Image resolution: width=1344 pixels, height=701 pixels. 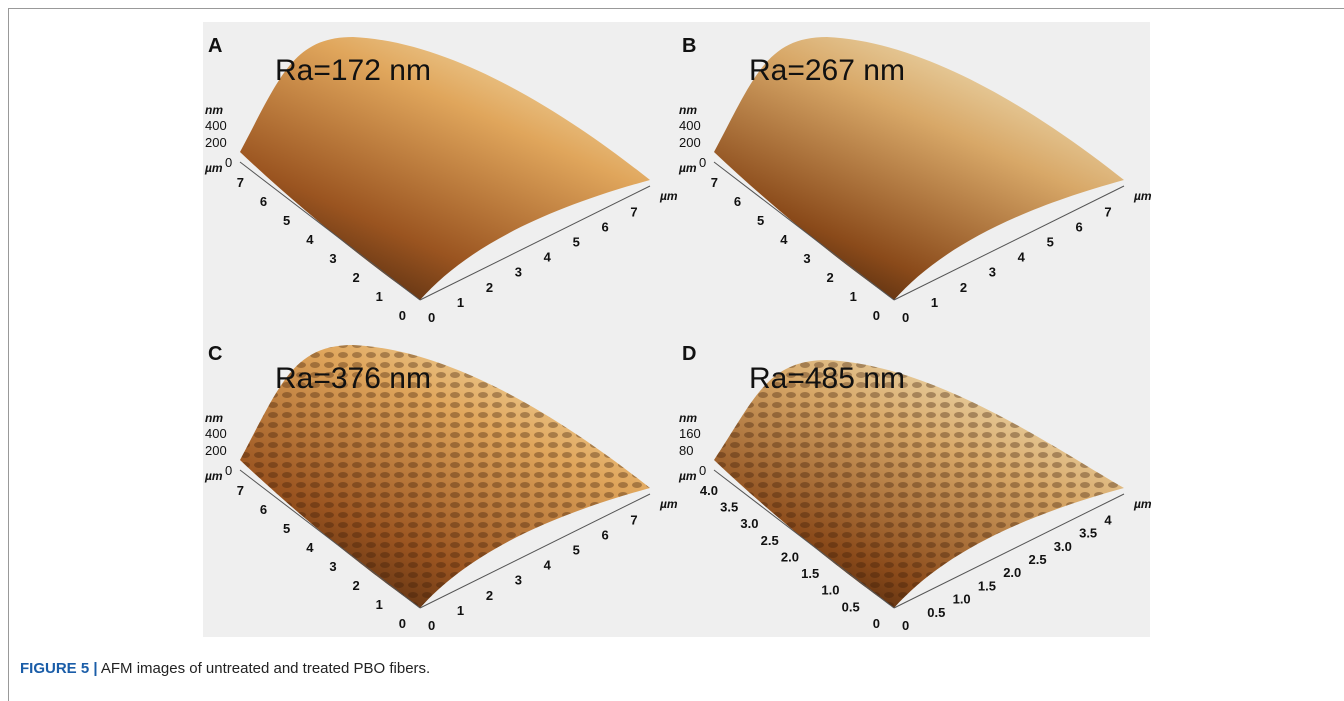 What do you see at coordinates (215, 46) in the screenshot?
I see `panel-letter: A` at bounding box center [215, 46].